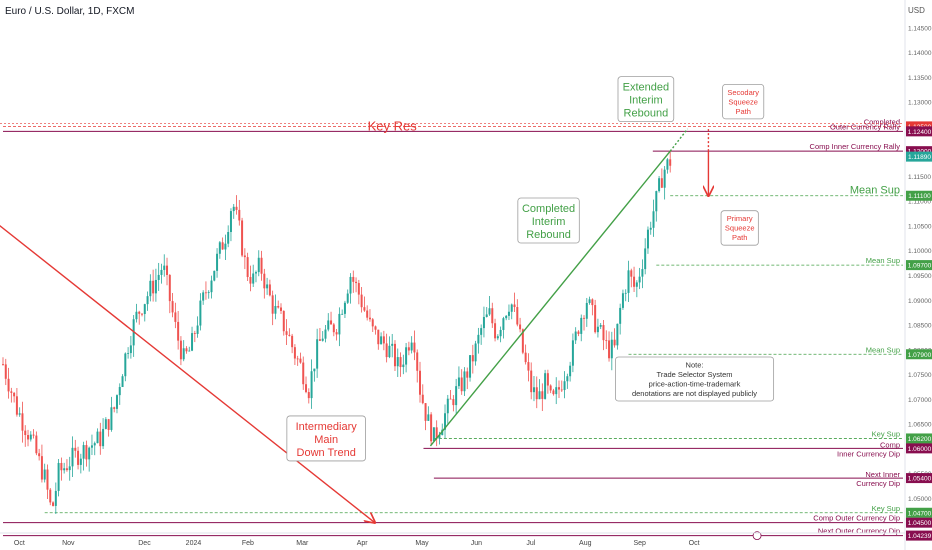 The width and height of the screenshot is (932, 550). I want to click on next-inner-currency-dip-label: Next Inner, so click(882, 474).